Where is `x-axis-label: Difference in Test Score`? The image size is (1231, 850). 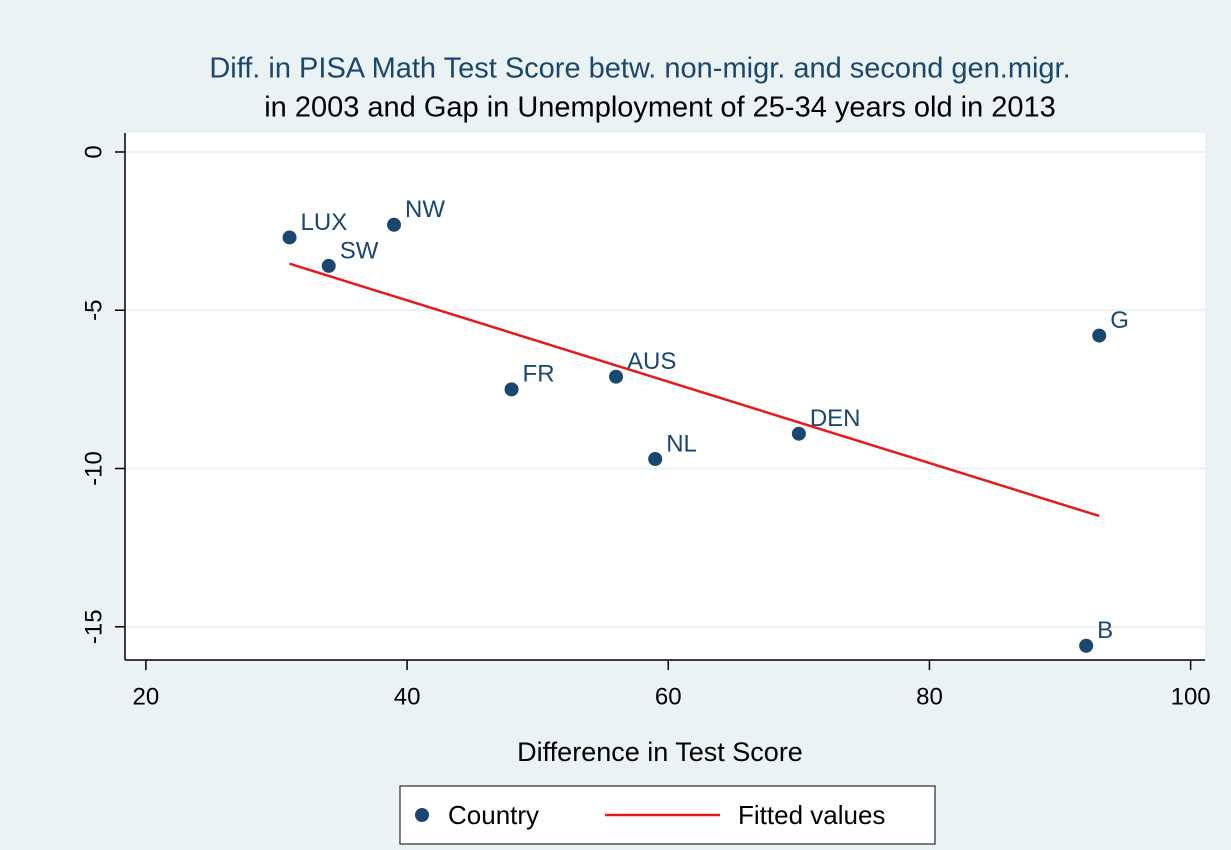
x-axis-label: Difference in Test Score is located at coordinates (660, 752).